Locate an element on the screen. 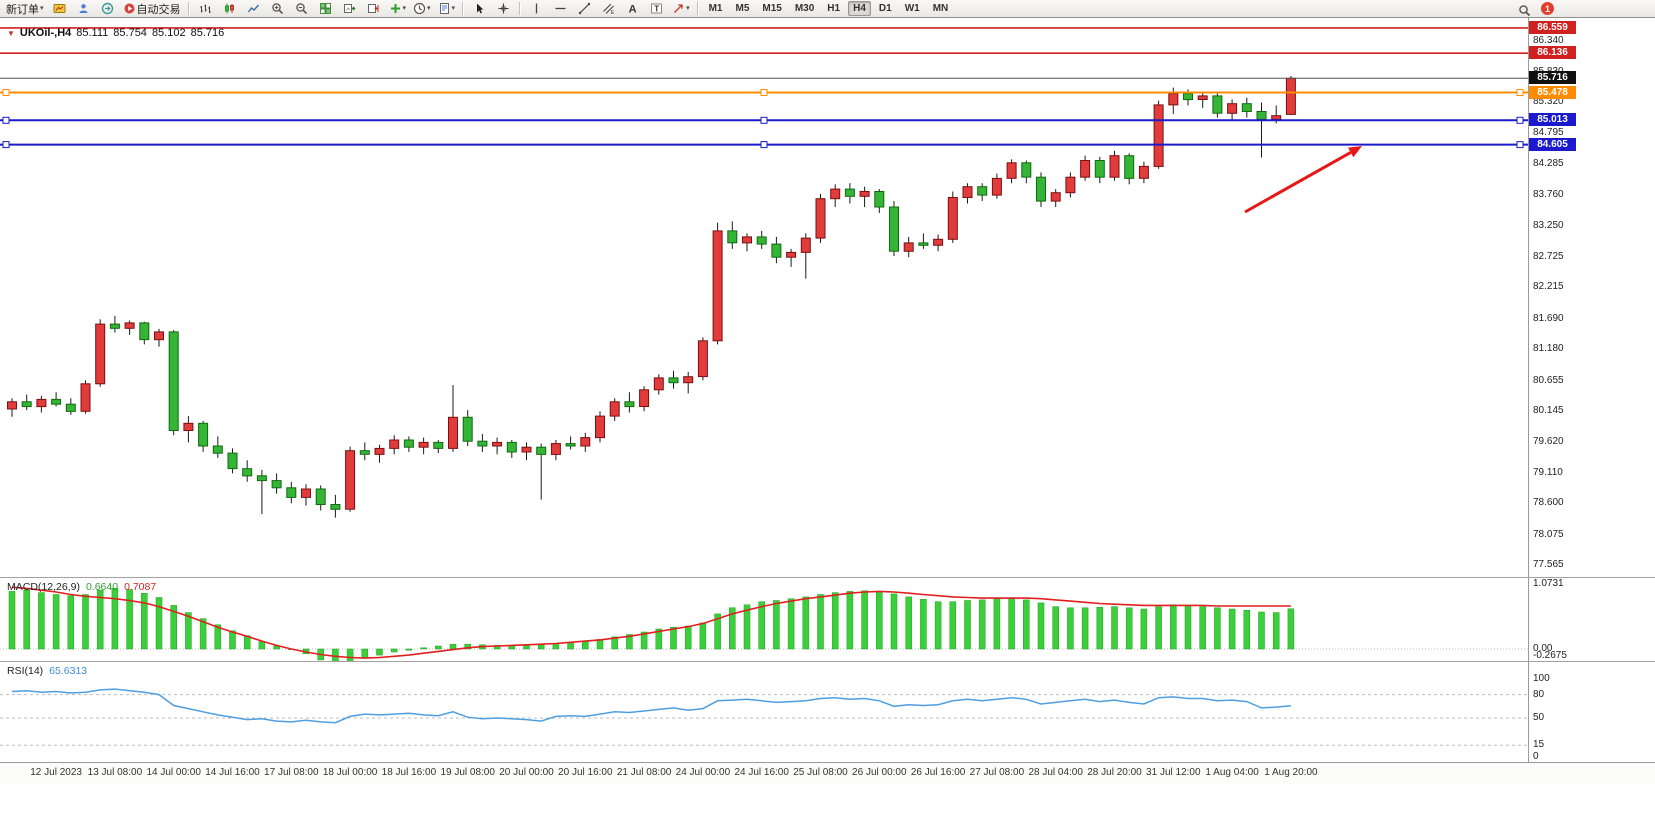 The height and width of the screenshot is (830, 1655). new-order-label: 新订单 is located at coordinates (22, 9).